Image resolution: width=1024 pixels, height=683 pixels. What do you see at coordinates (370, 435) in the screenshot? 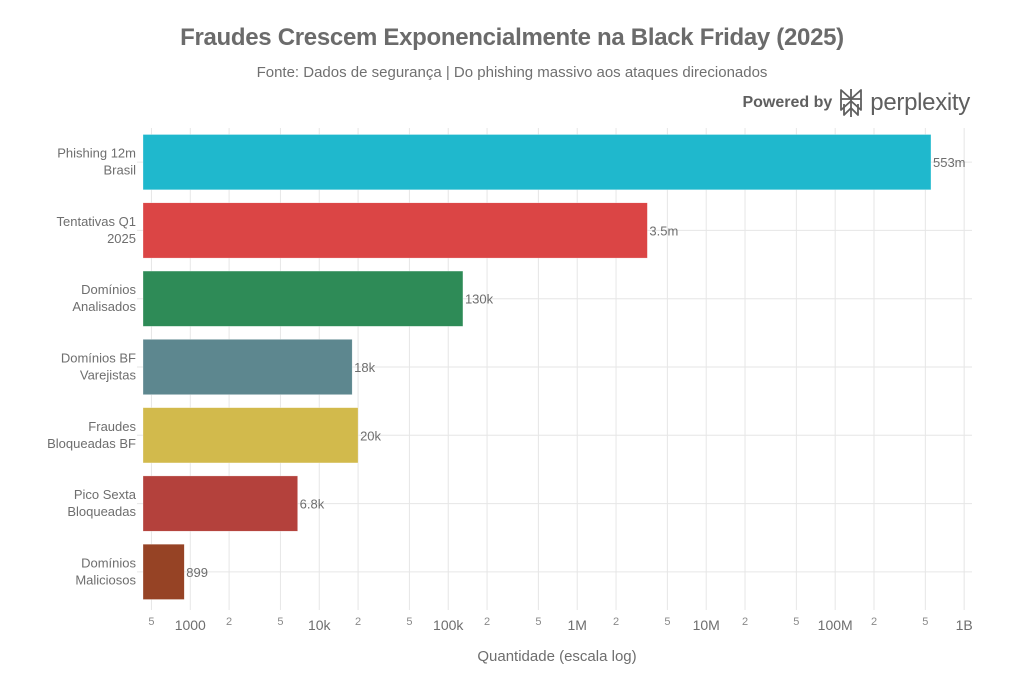
I see `bar-value-label: 20k` at bounding box center [370, 435].